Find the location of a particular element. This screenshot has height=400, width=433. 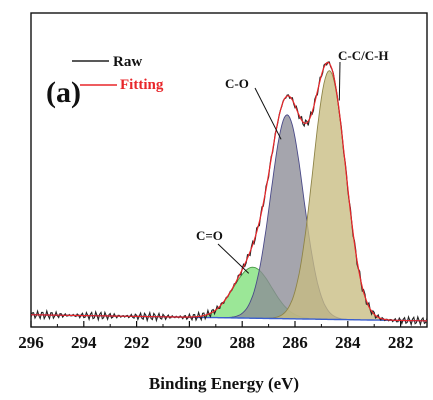

x-tick-label: 294 is located at coordinates (84, 342).